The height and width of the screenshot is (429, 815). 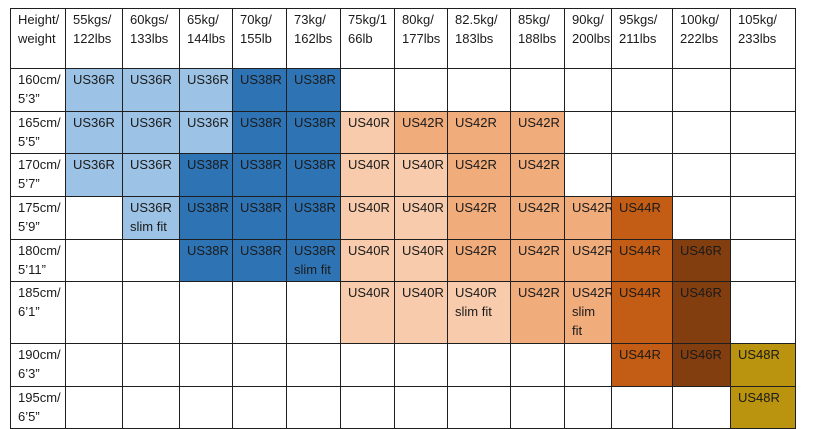 I want to click on table-row: 195cm/ 6’5” US48R, so click(x=403, y=407).